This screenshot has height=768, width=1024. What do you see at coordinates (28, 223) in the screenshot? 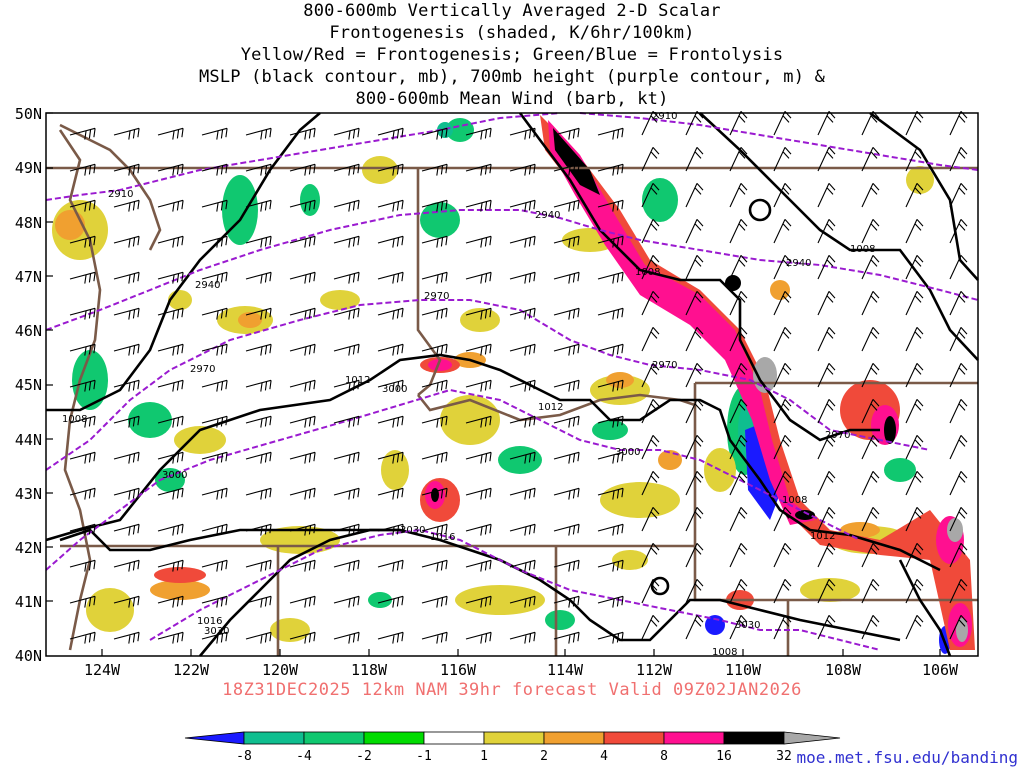
I see `lat-tick-label: 48N` at bounding box center [28, 223].